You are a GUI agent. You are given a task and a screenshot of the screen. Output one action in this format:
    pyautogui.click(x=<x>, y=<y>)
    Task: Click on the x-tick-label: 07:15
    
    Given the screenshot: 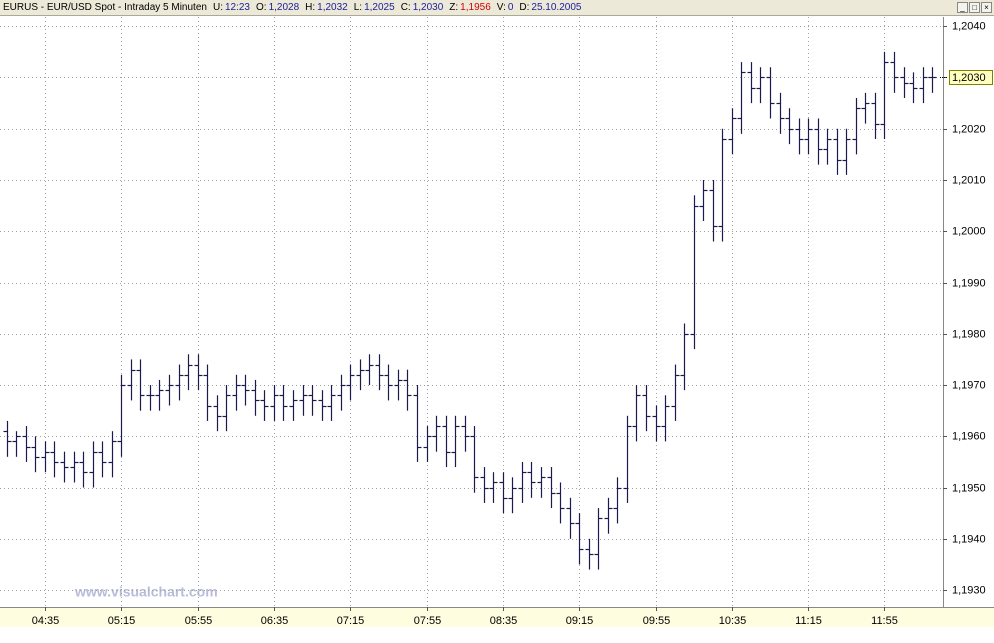 What is the action you would take?
    pyautogui.click(x=351, y=621)
    